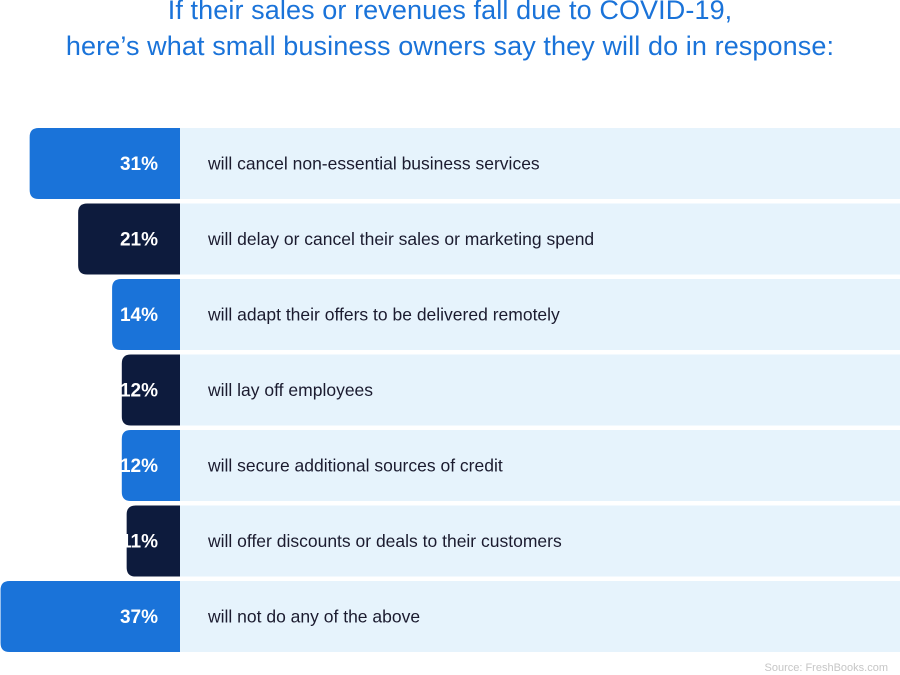 The width and height of the screenshot is (900, 675). Describe the element at coordinates (290, 390) in the screenshot. I see `category-label: will lay off employees` at that location.